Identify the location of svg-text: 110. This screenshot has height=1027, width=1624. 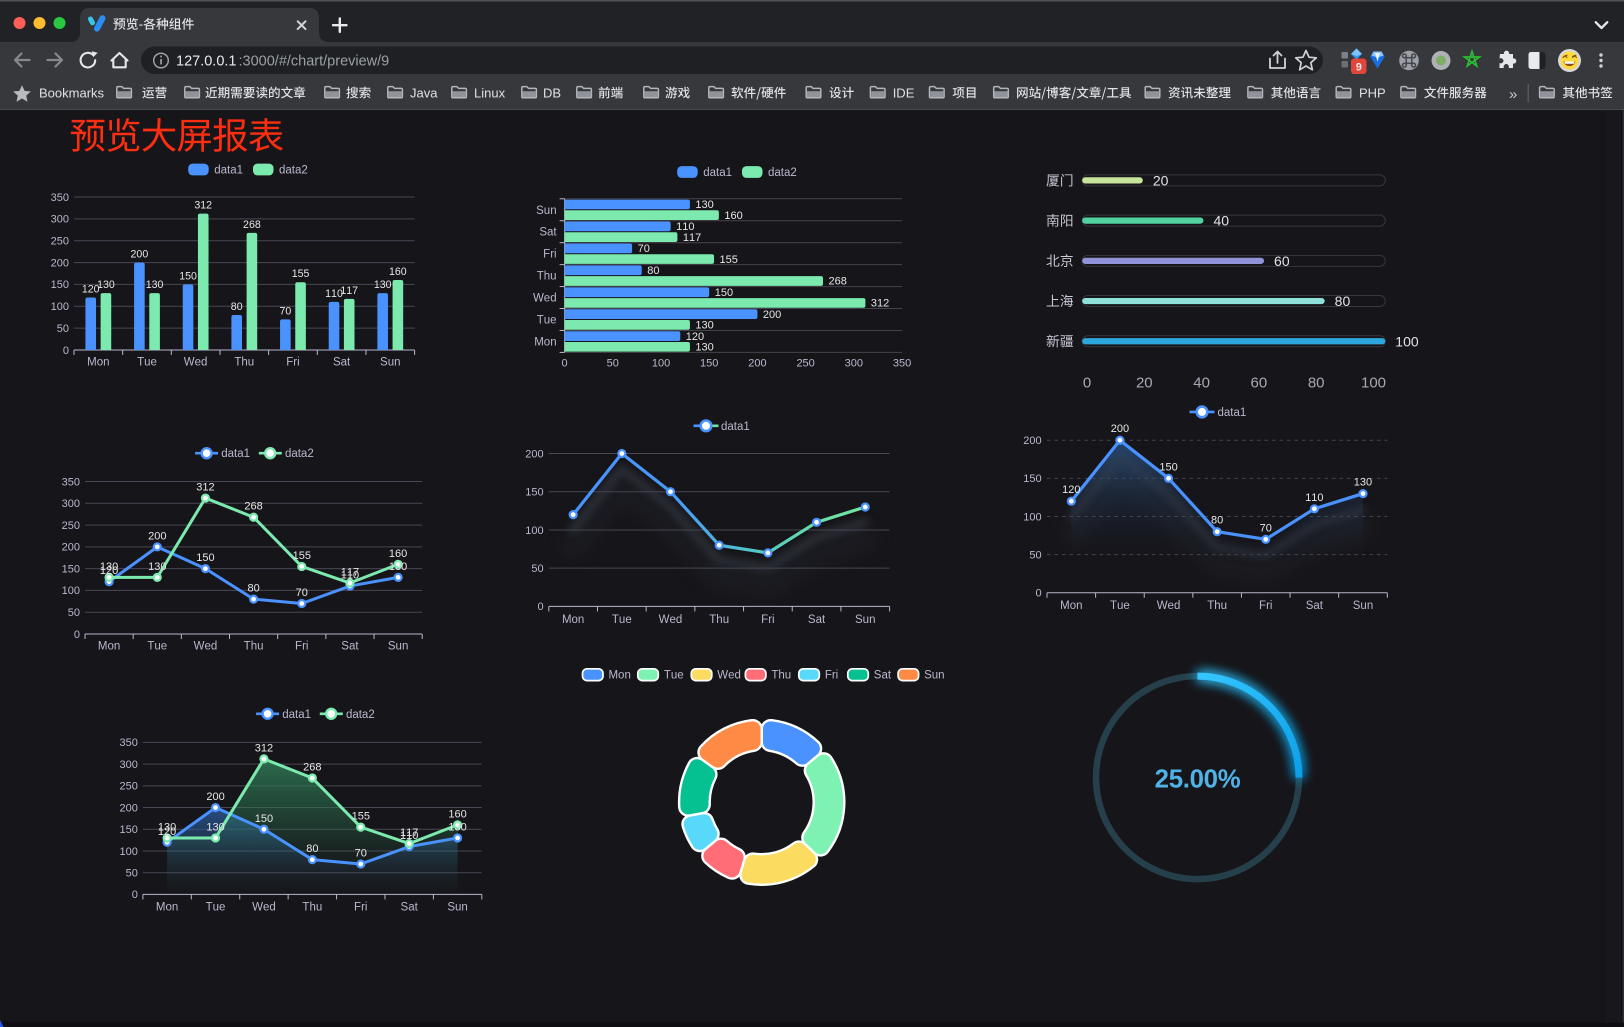
(1314, 498).